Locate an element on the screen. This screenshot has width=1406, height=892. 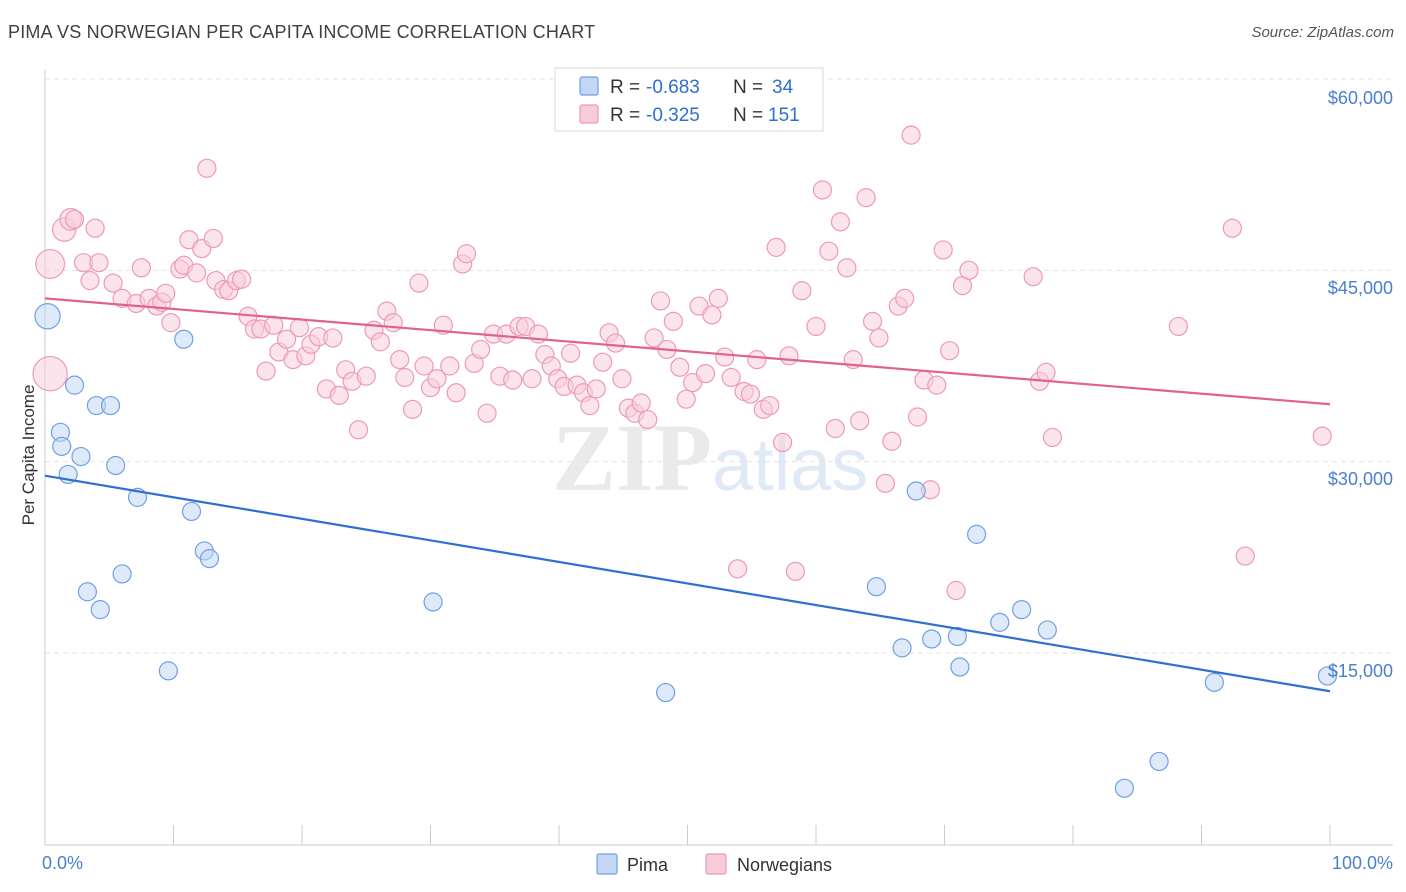
legend-n-label: N = is located at coordinates (750, 87).